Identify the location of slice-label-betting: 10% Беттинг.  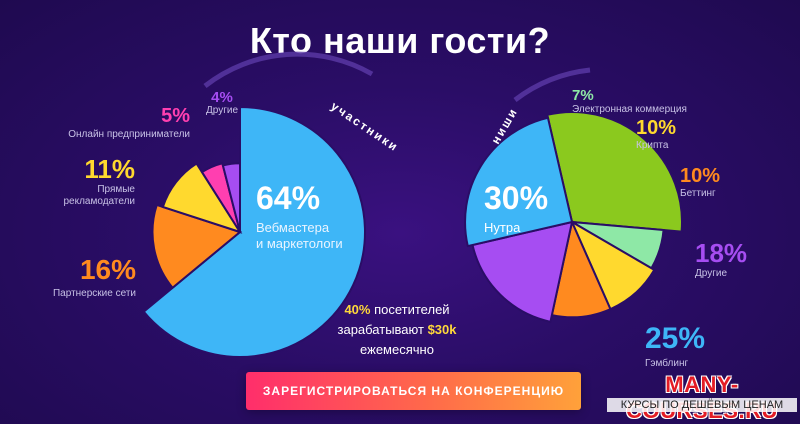
(700, 182).